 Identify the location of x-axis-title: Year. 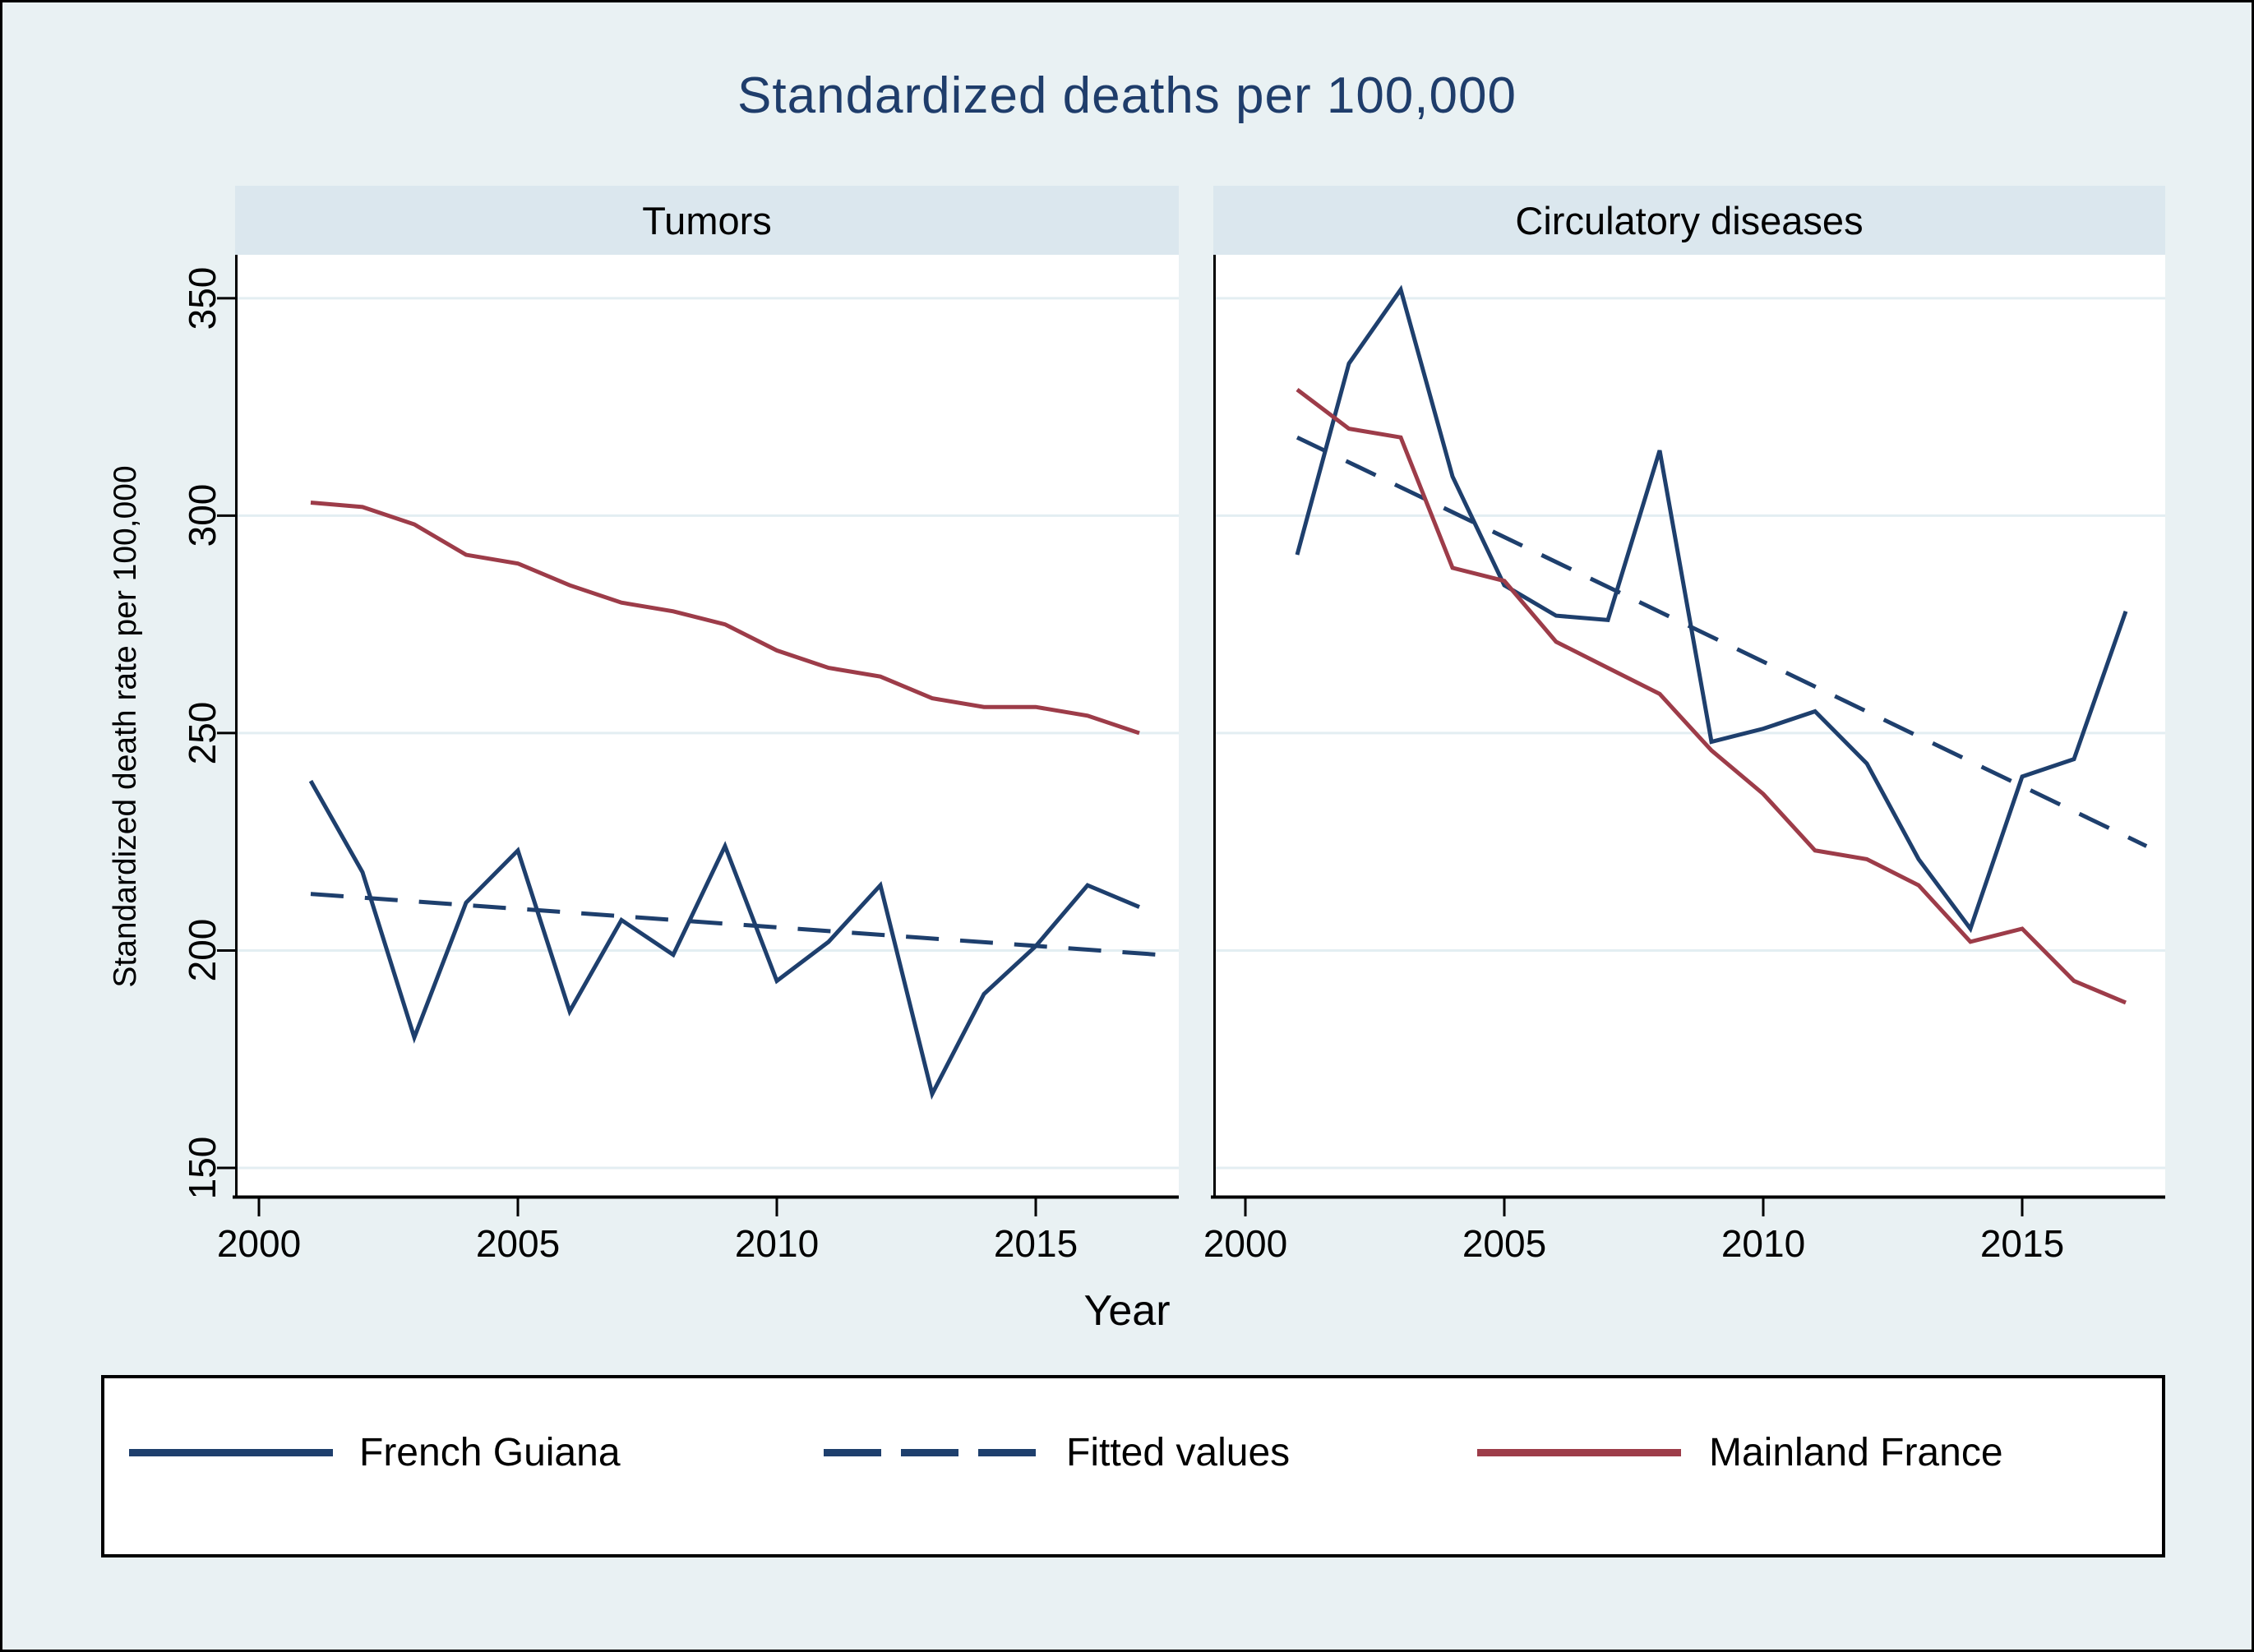
(1127, 1311).